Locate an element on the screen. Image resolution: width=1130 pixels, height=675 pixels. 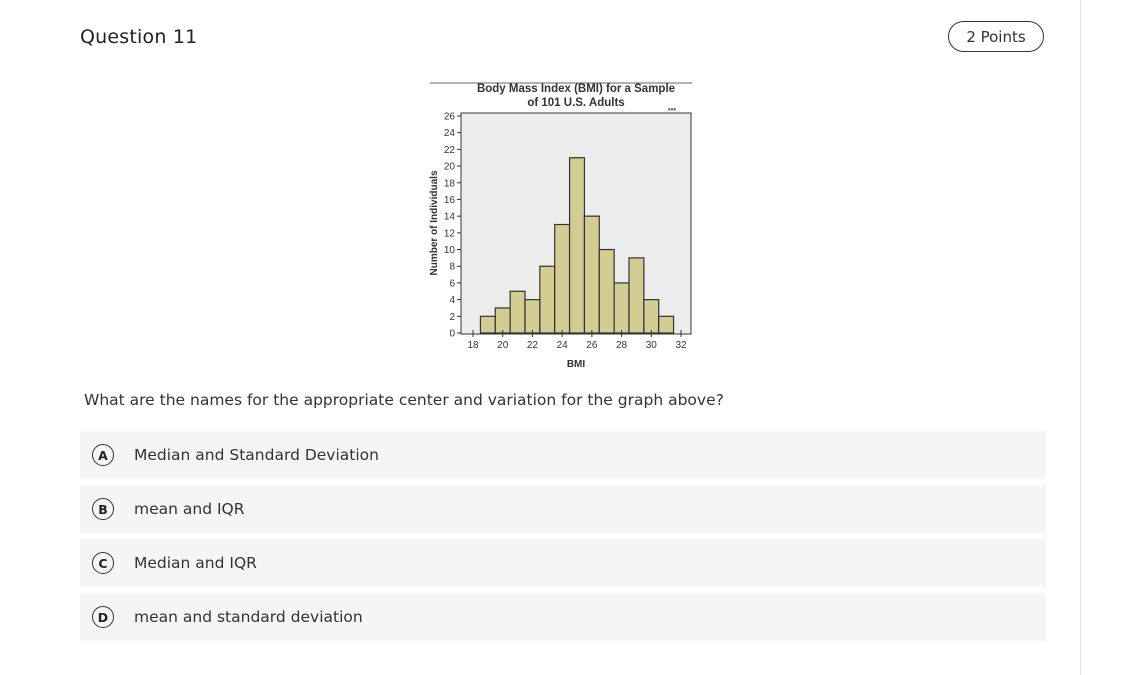
option-b-text: mean and IQR is located at coordinates (189, 509).